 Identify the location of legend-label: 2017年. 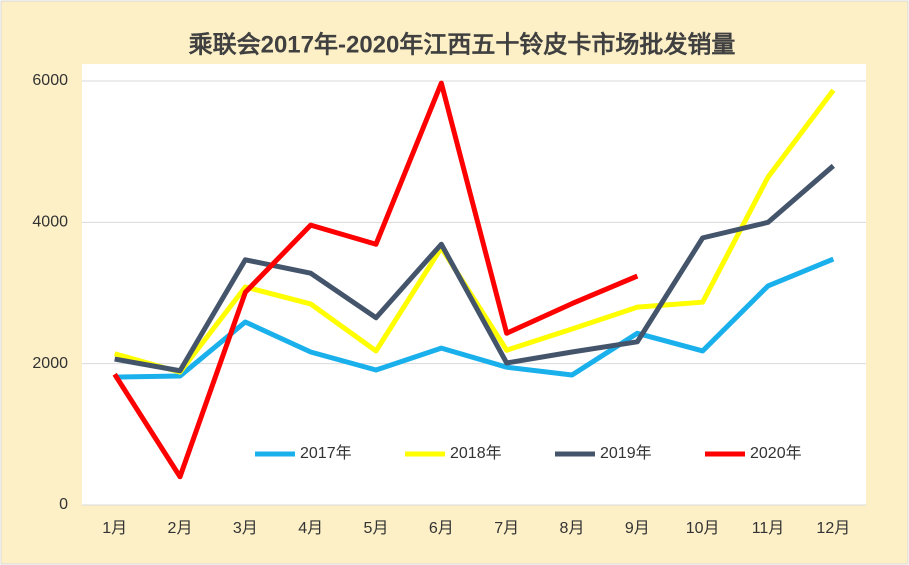
(326, 453).